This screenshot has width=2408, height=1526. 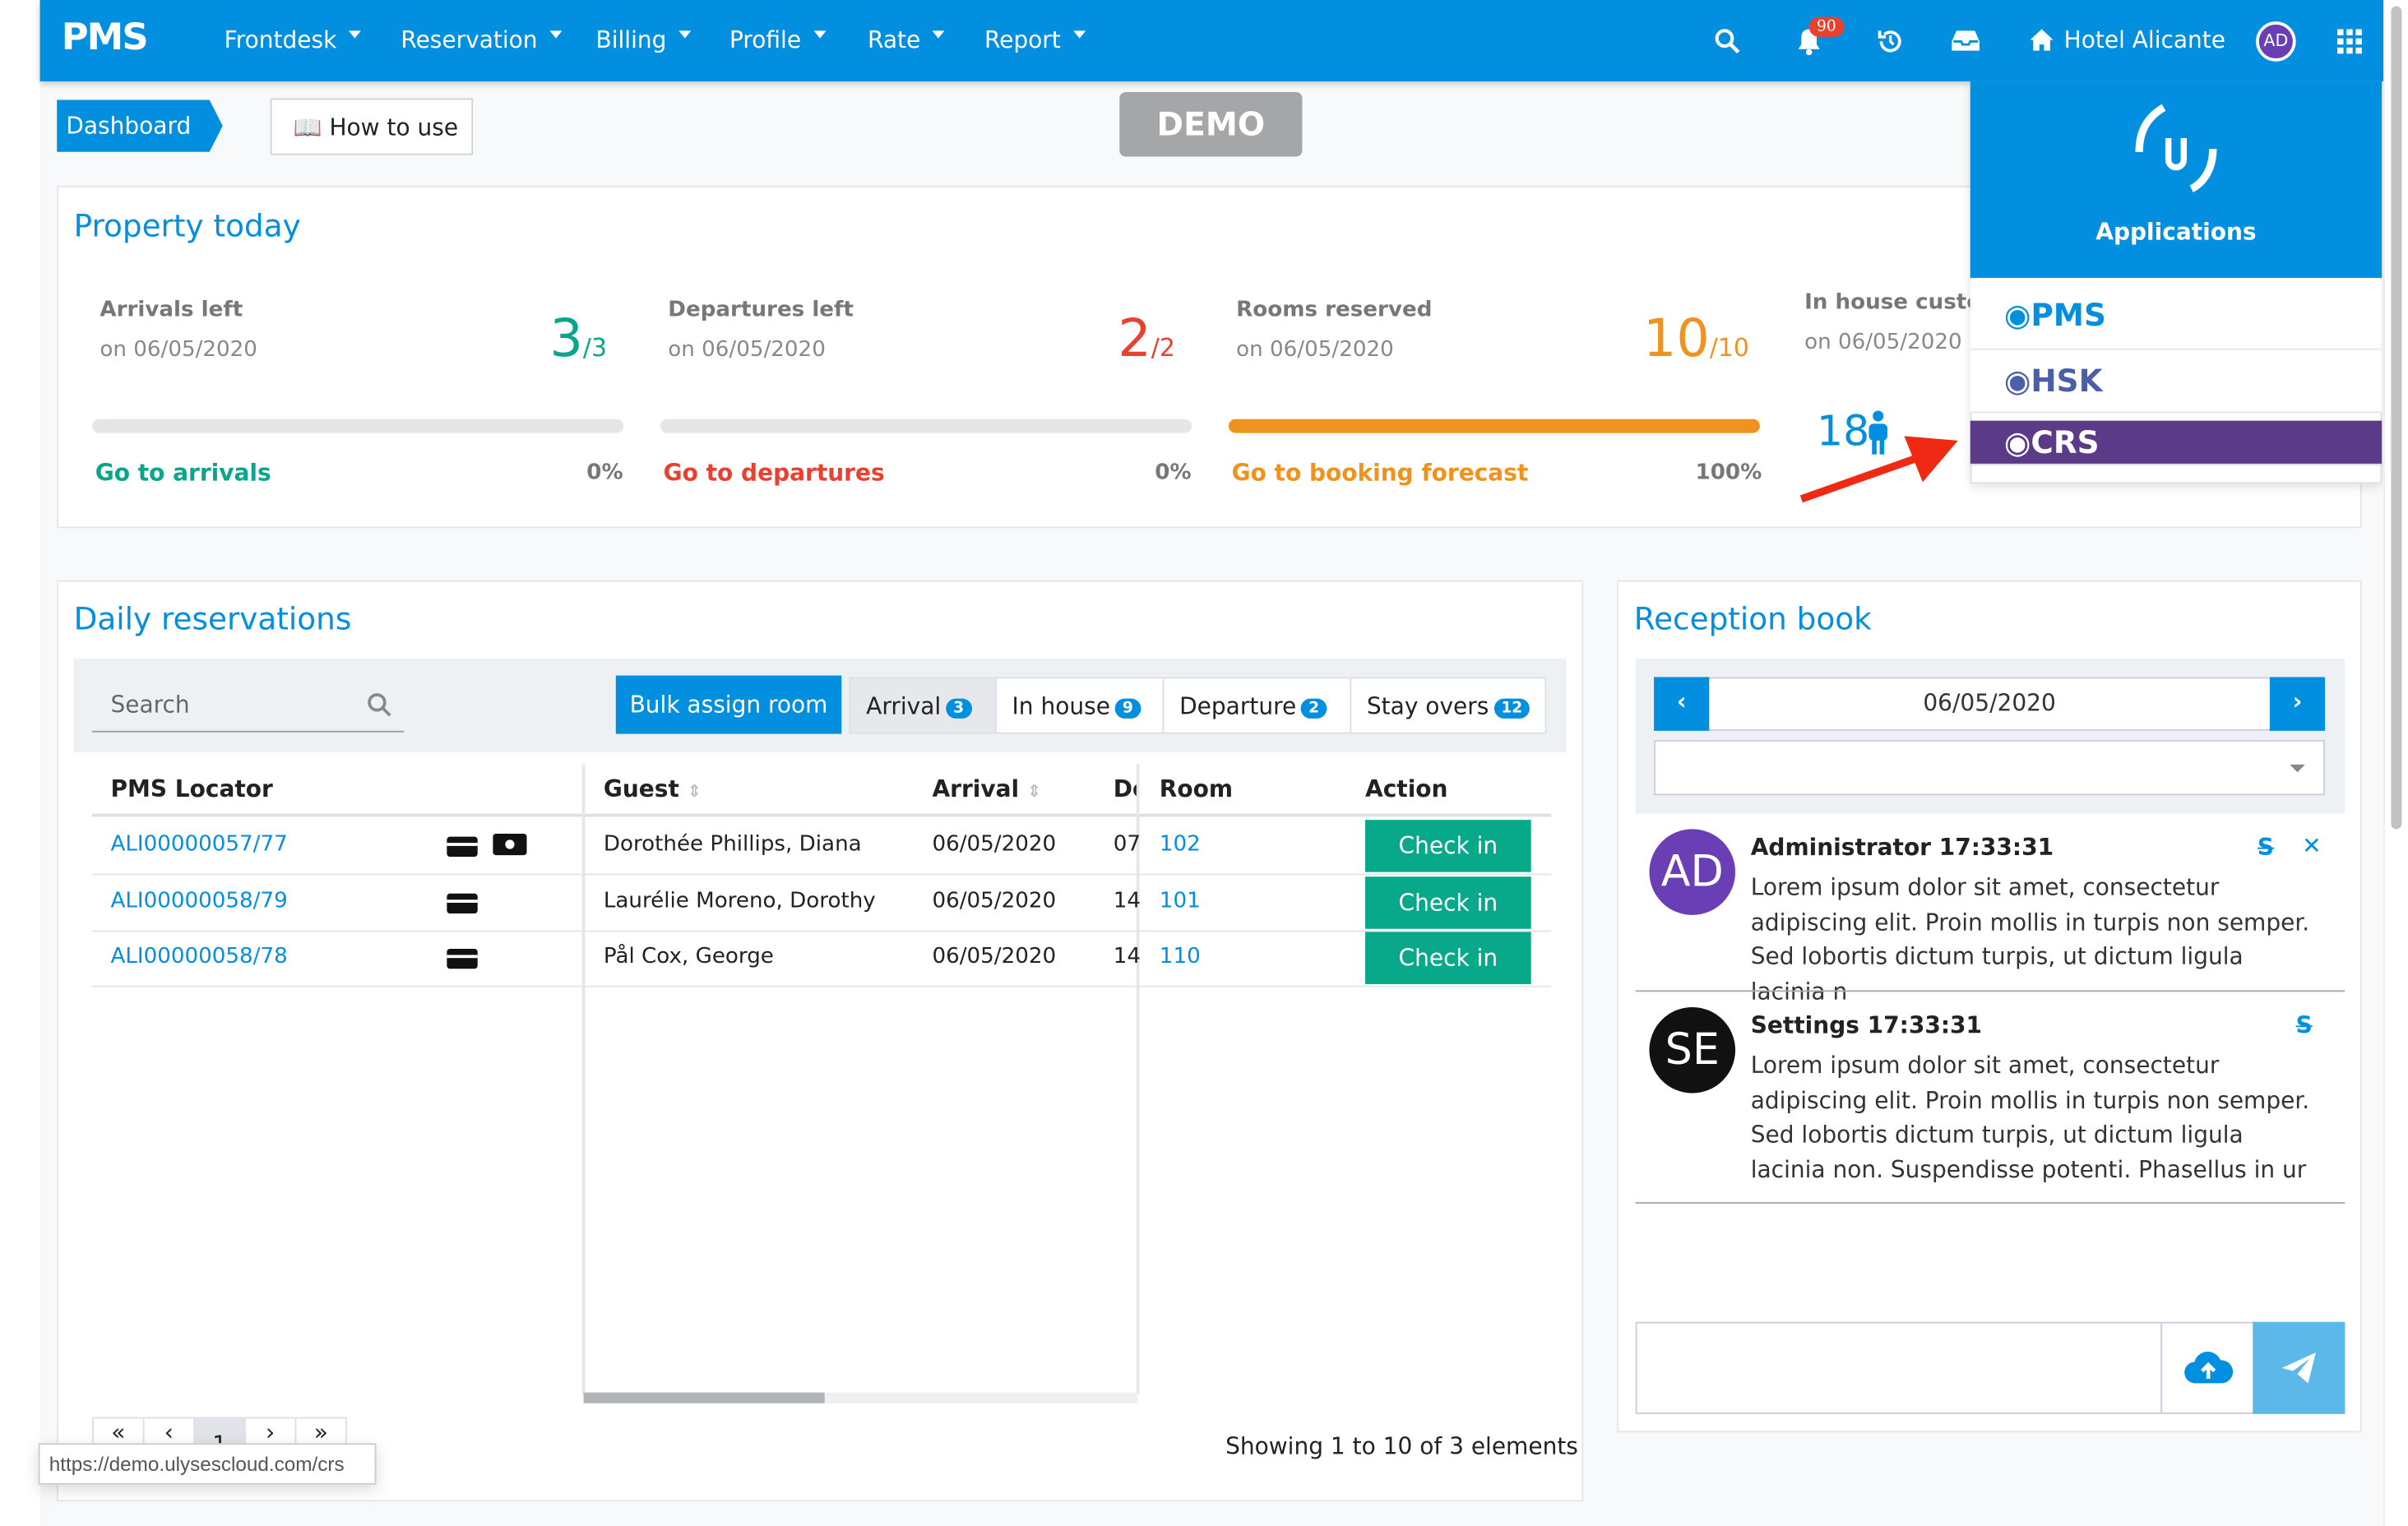 What do you see at coordinates (140, 125) in the screenshot?
I see `breadcrumb-dashboard: Dashboard` at bounding box center [140, 125].